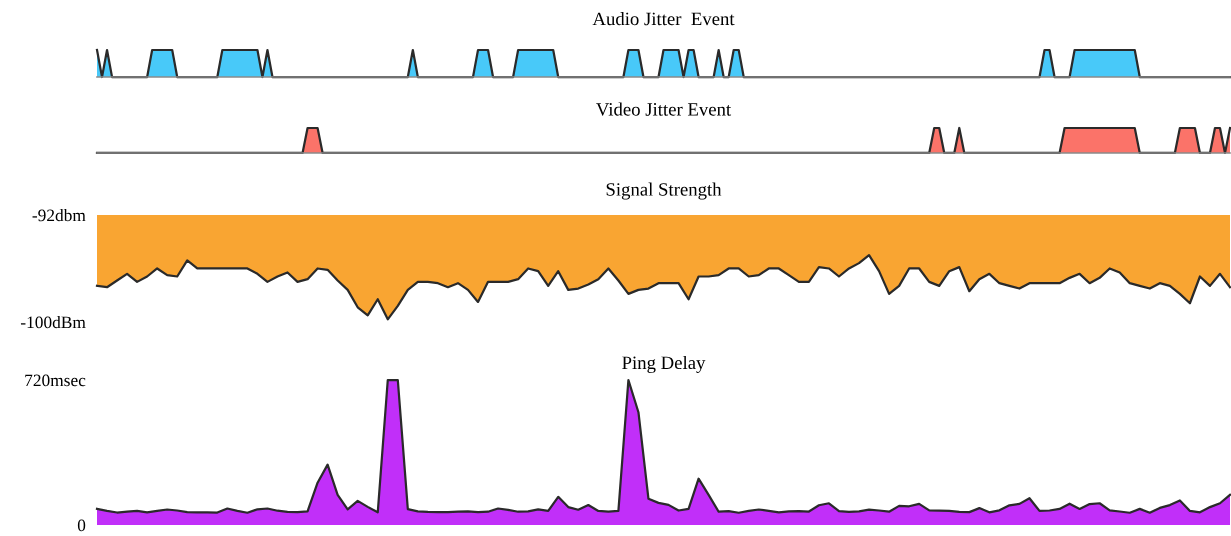 The image size is (1231, 536). I want to click on chart-title: Audio Jitter Event, so click(663, 19).